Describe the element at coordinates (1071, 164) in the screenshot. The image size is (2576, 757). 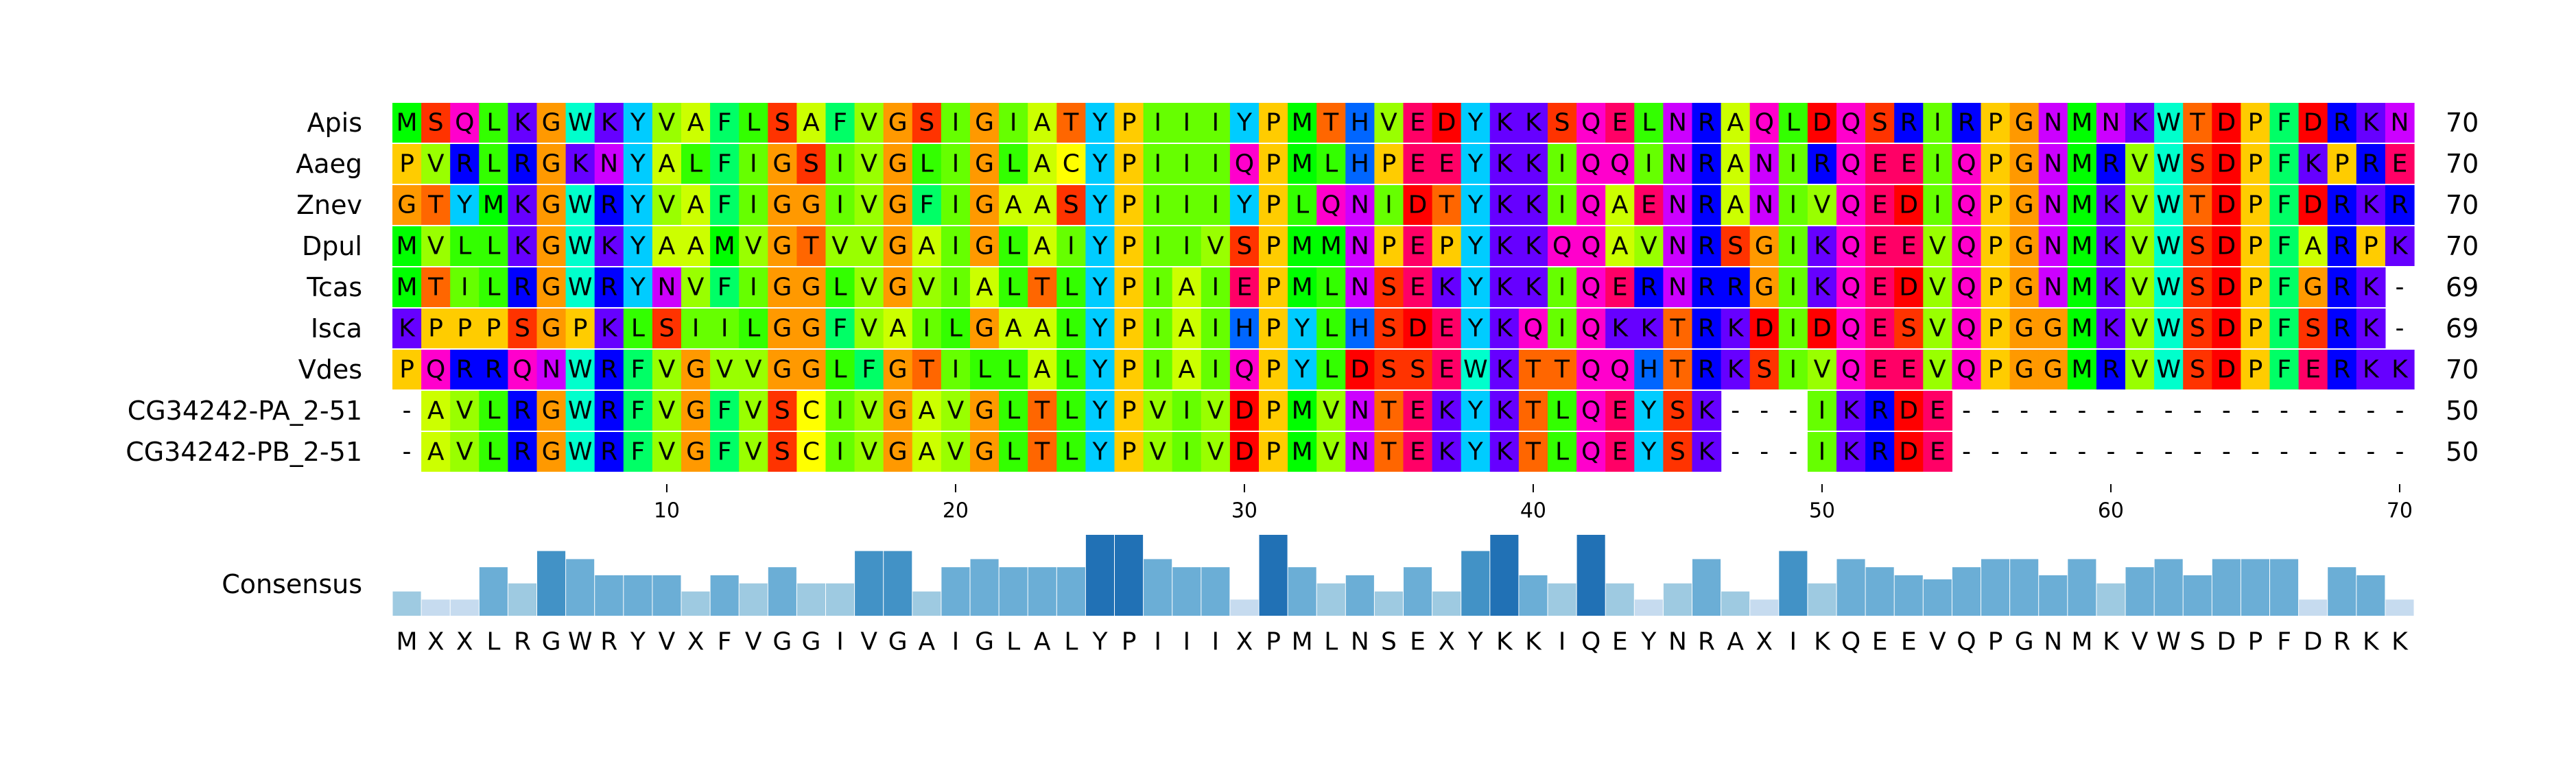
I see `residue-letter: C` at that location.